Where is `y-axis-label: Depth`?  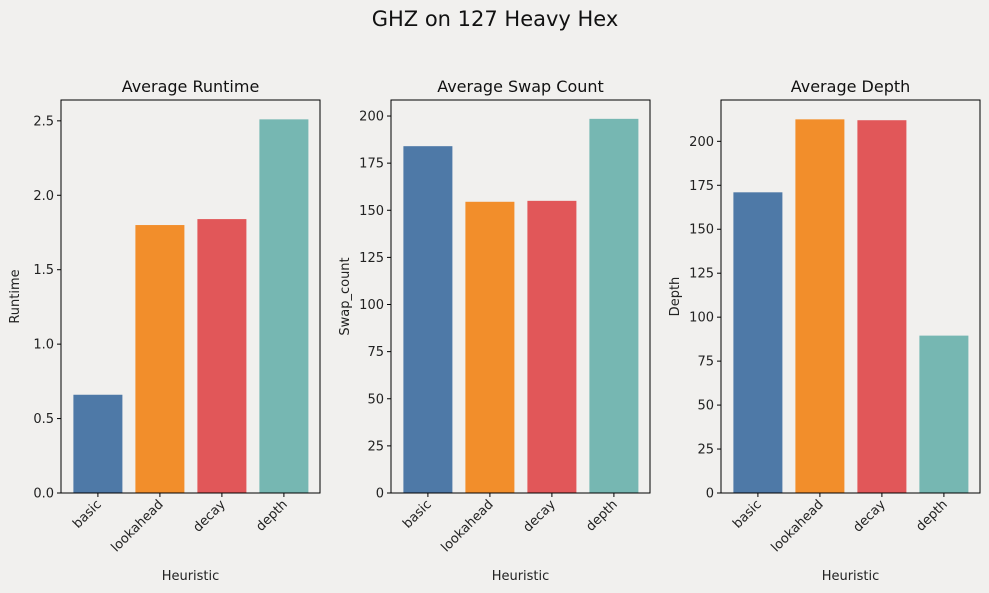
y-axis-label: Depth is located at coordinates (675, 297).